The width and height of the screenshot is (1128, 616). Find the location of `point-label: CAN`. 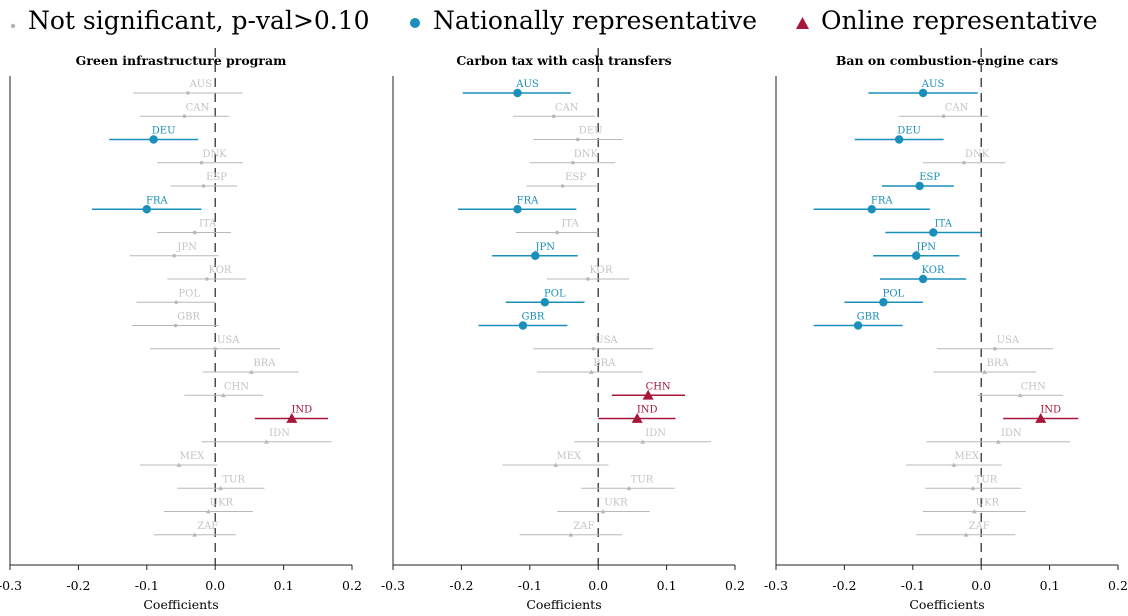

point-label: CAN is located at coordinates (567, 107).